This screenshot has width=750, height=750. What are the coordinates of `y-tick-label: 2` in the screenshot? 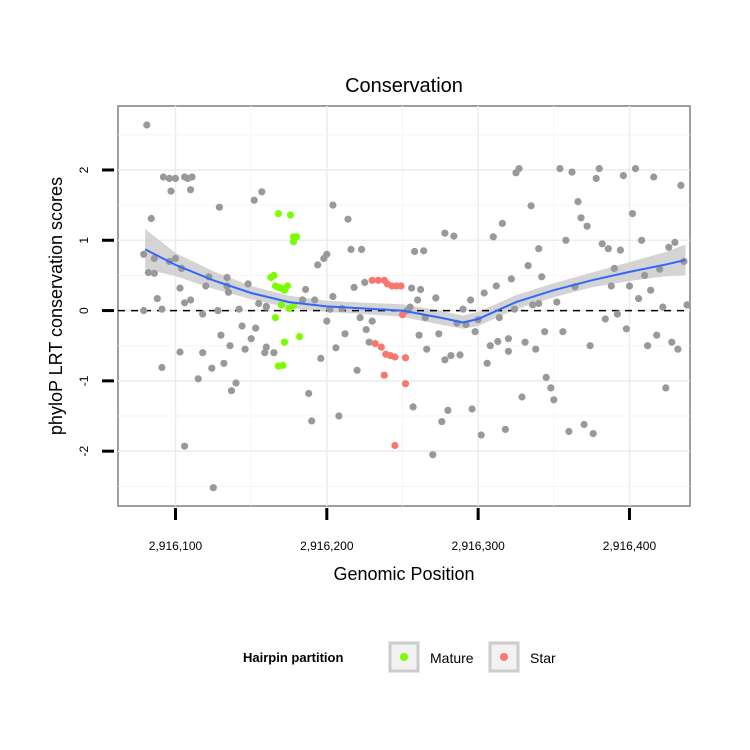 It's located at (84, 169).